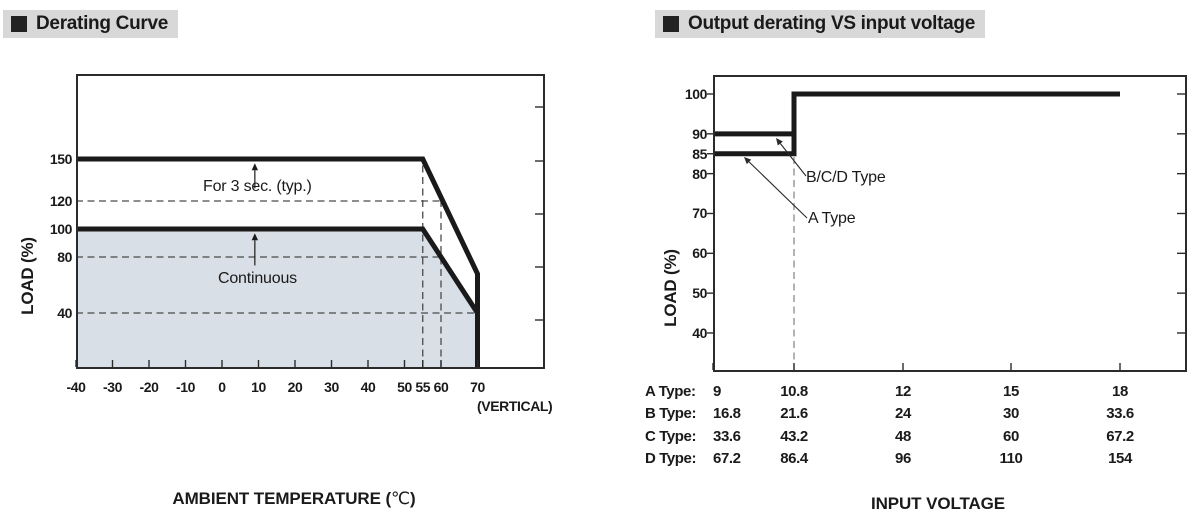 The width and height of the screenshot is (1200, 524). What do you see at coordinates (1120, 391) in the screenshot?
I see `input-table-value: 18` at bounding box center [1120, 391].